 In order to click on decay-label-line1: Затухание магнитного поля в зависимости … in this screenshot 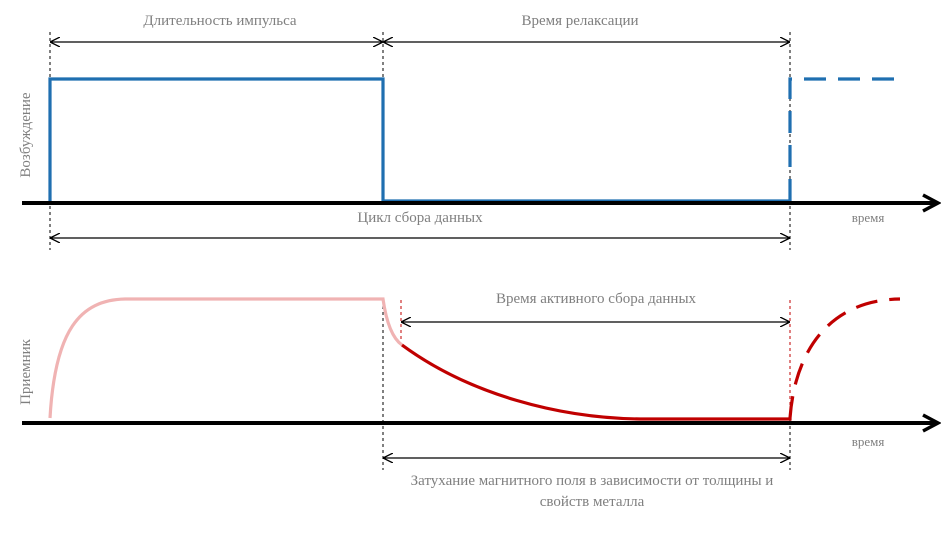, I will do `click(592, 481)`.